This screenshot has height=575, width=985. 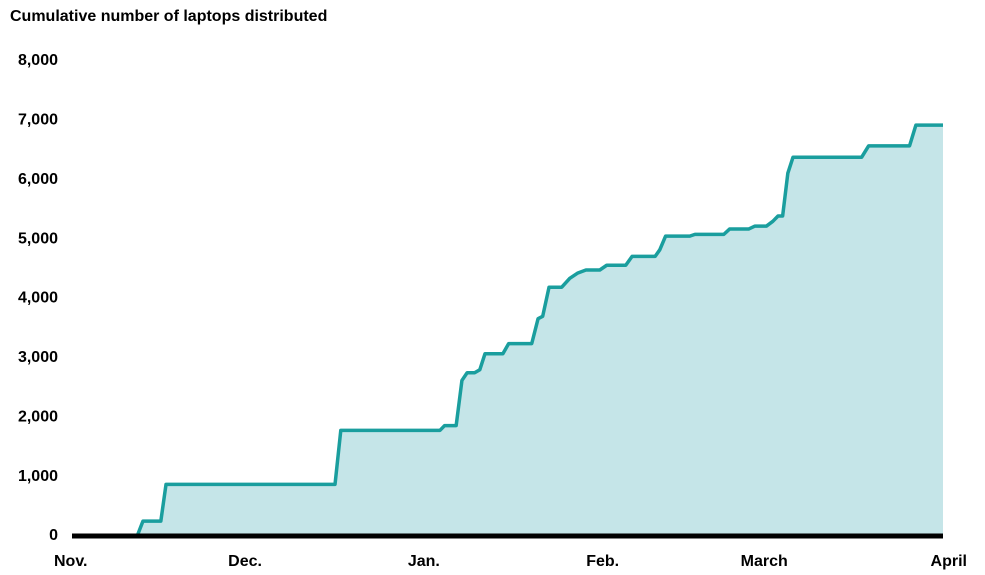 I want to click on y-tick-label: 7,000, so click(x=38, y=120).